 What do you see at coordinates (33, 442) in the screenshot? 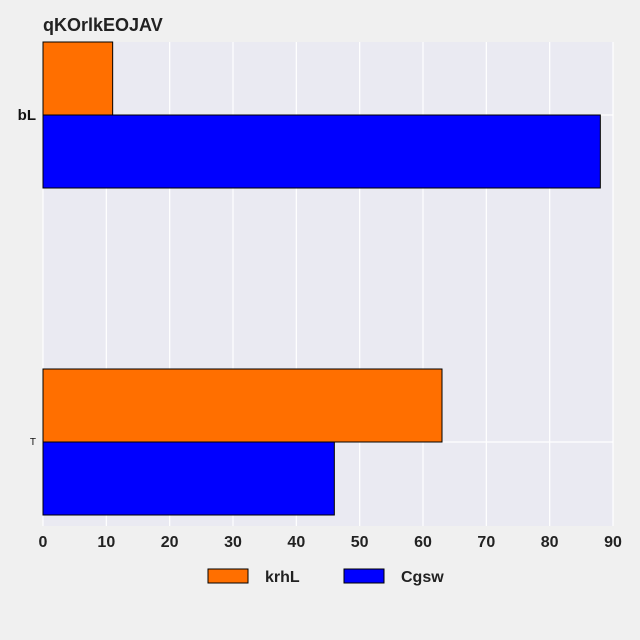
I see `y-tick-label: T` at bounding box center [33, 442].